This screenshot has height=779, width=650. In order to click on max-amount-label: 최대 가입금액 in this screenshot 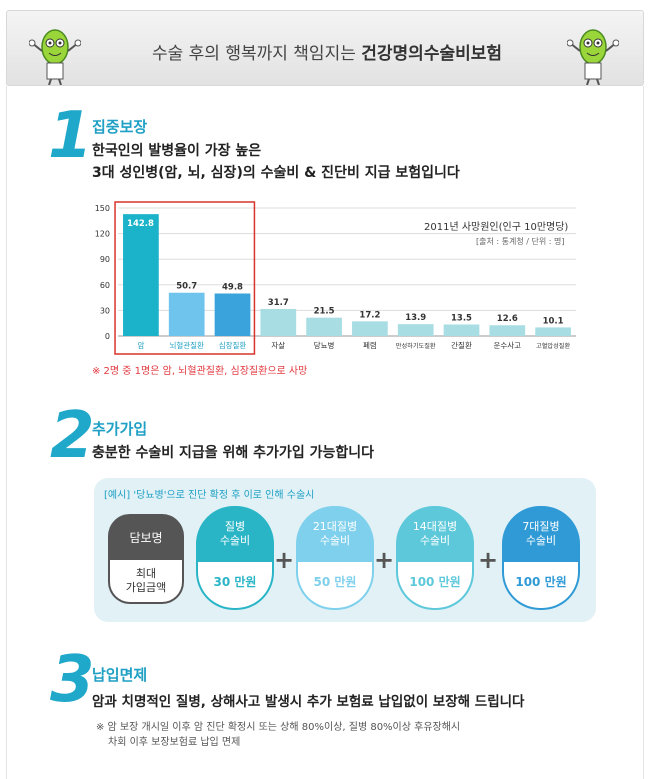, I will do `click(146, 582)`.